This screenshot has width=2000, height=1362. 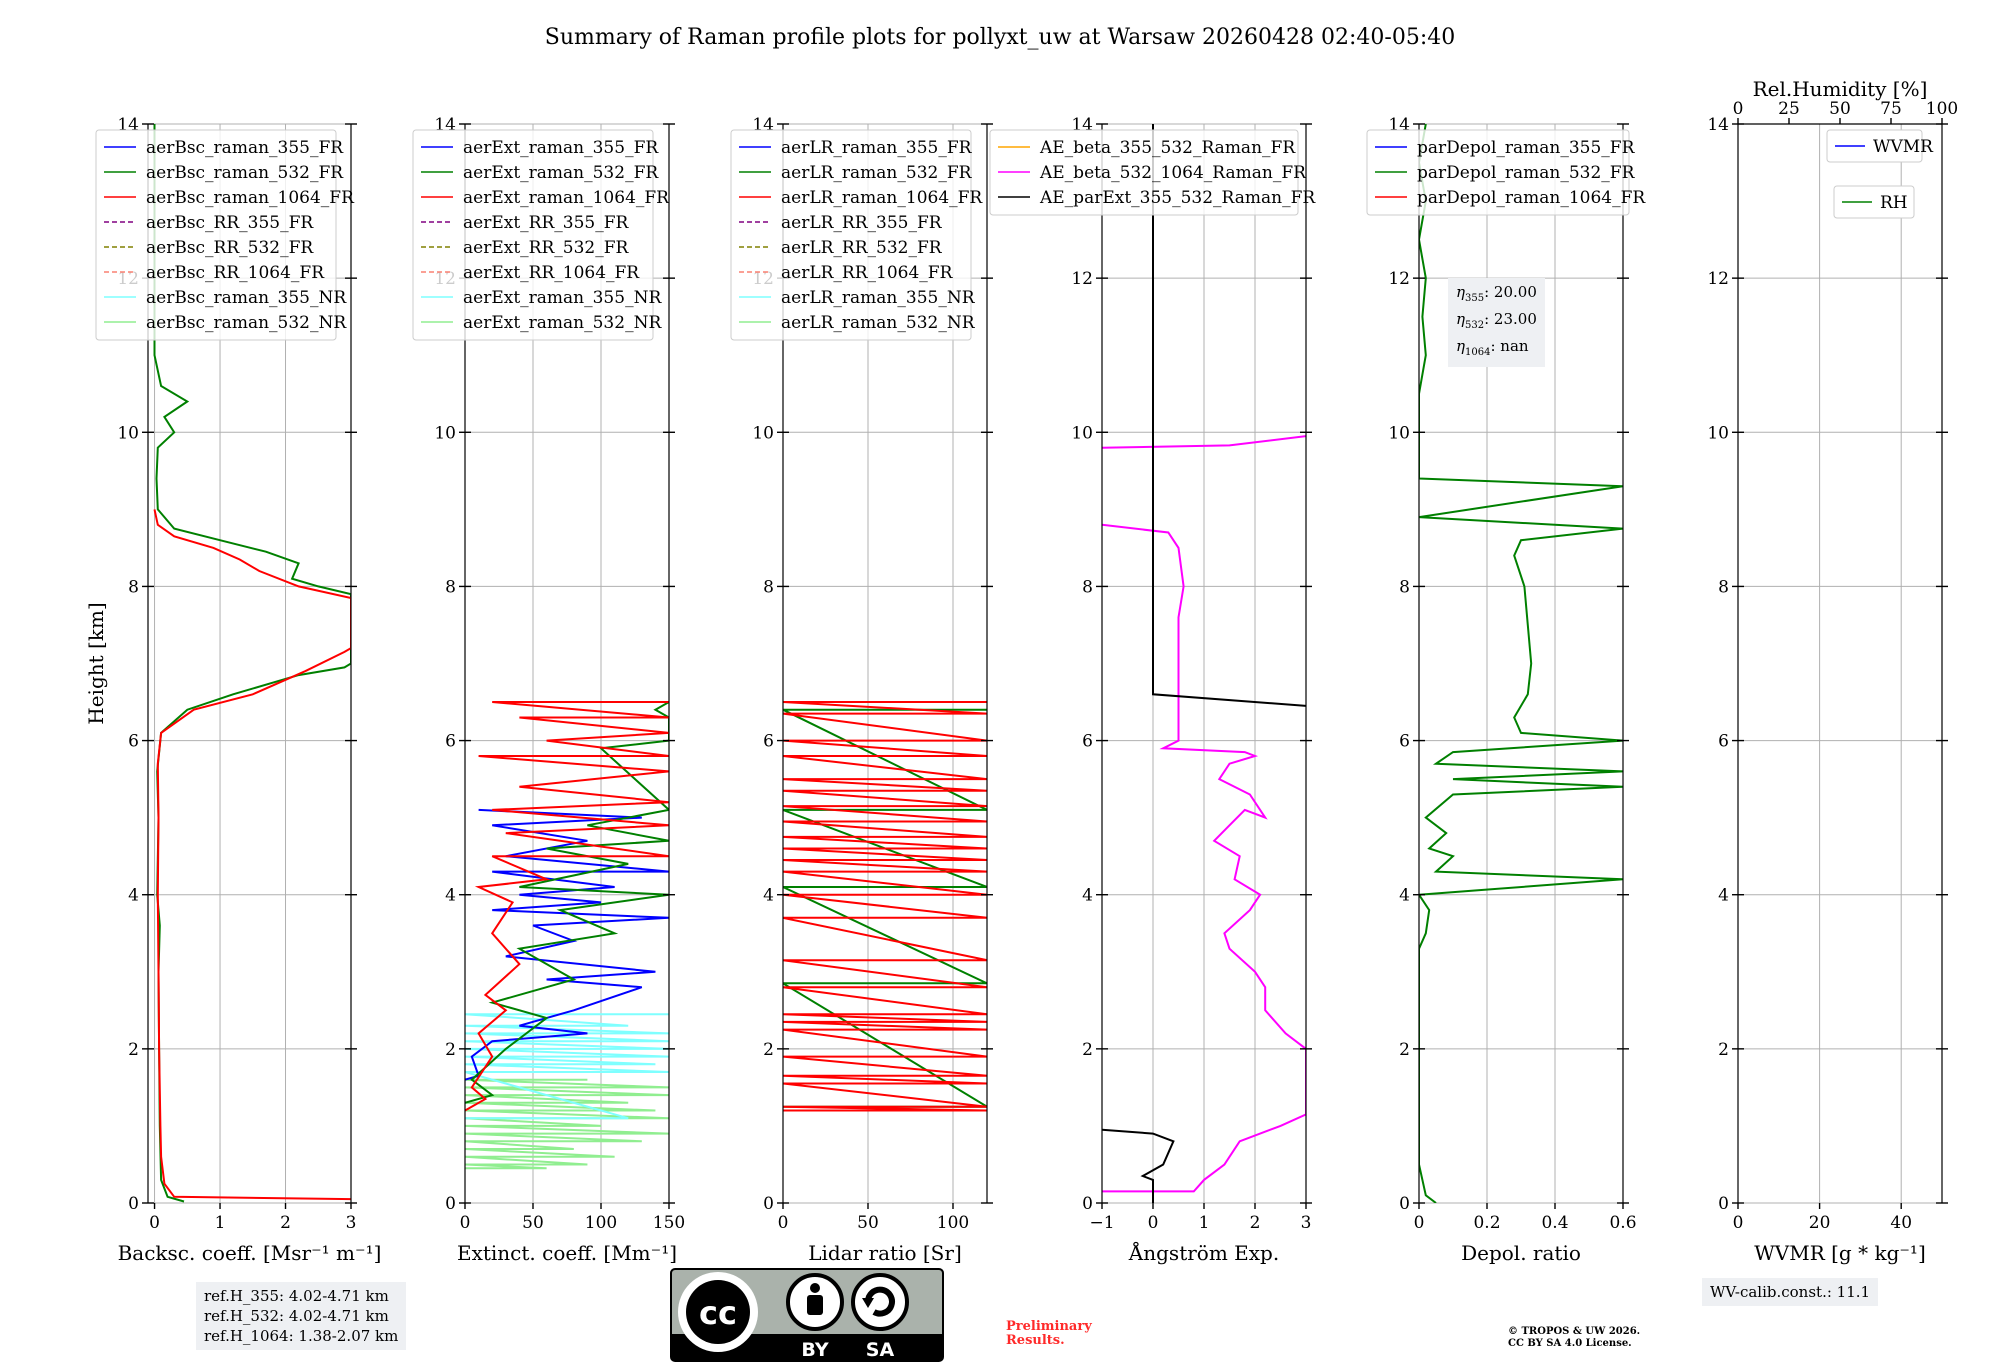 I want to click on cc-mark: cc, so click(x=718, y=1313).